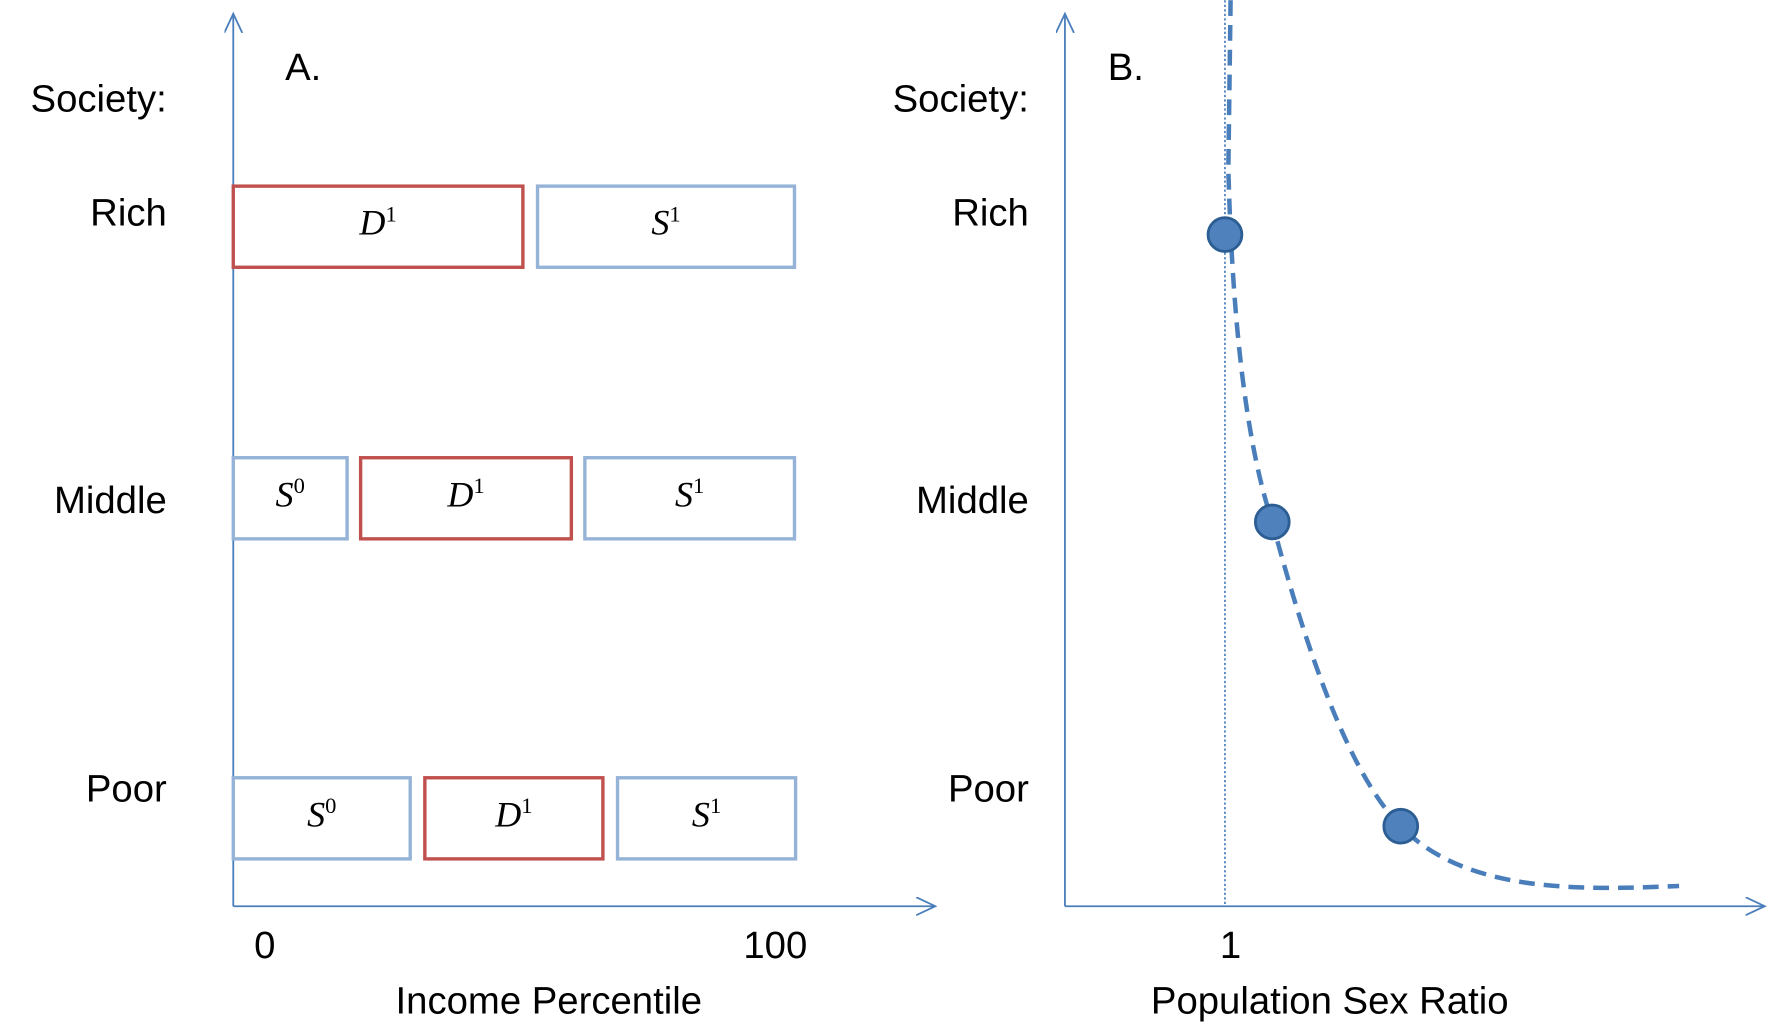  What do you see at coordinates (303, 67) in the screenshot?
I see `panel-label: A.` at bounding box center [303, 67].